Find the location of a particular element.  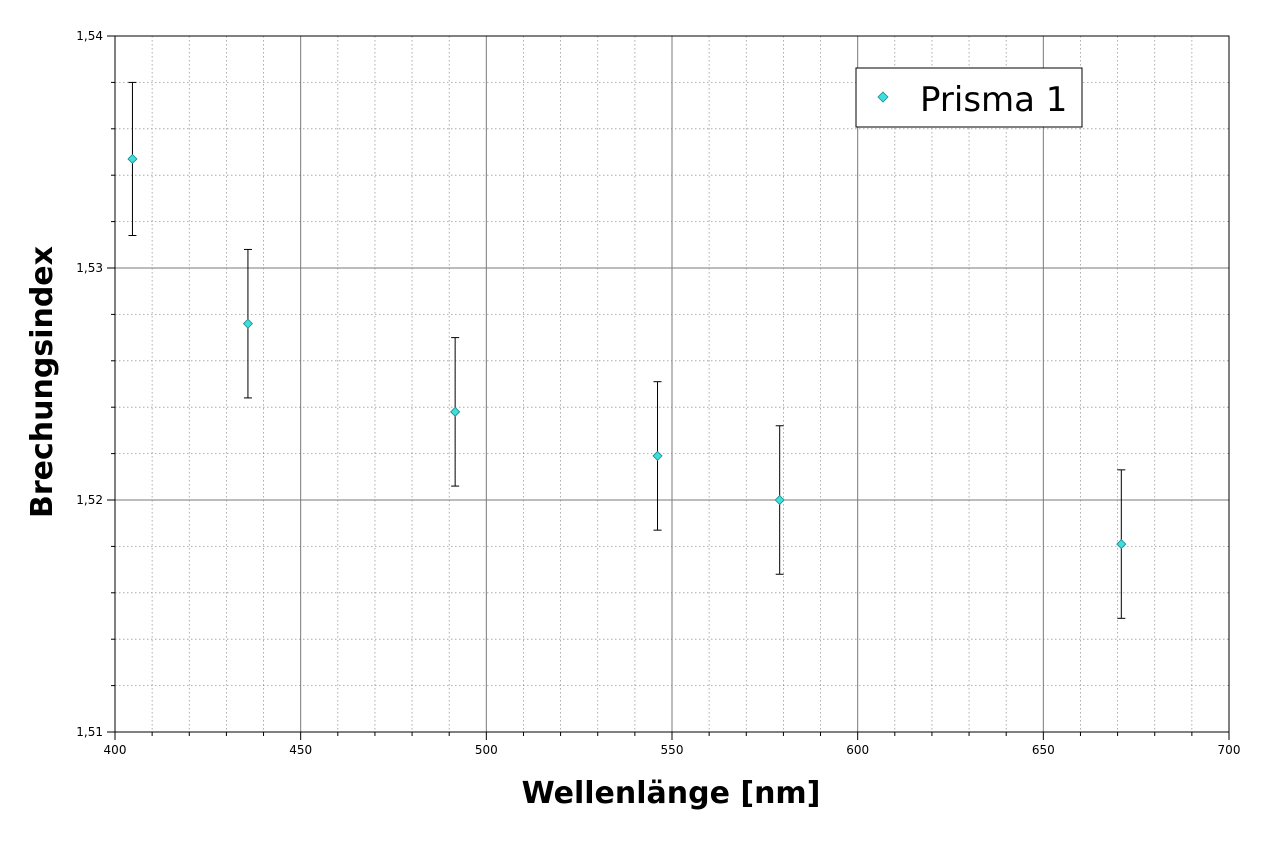

y-tick-label: 1,52 is located at coordinates (89, 500).